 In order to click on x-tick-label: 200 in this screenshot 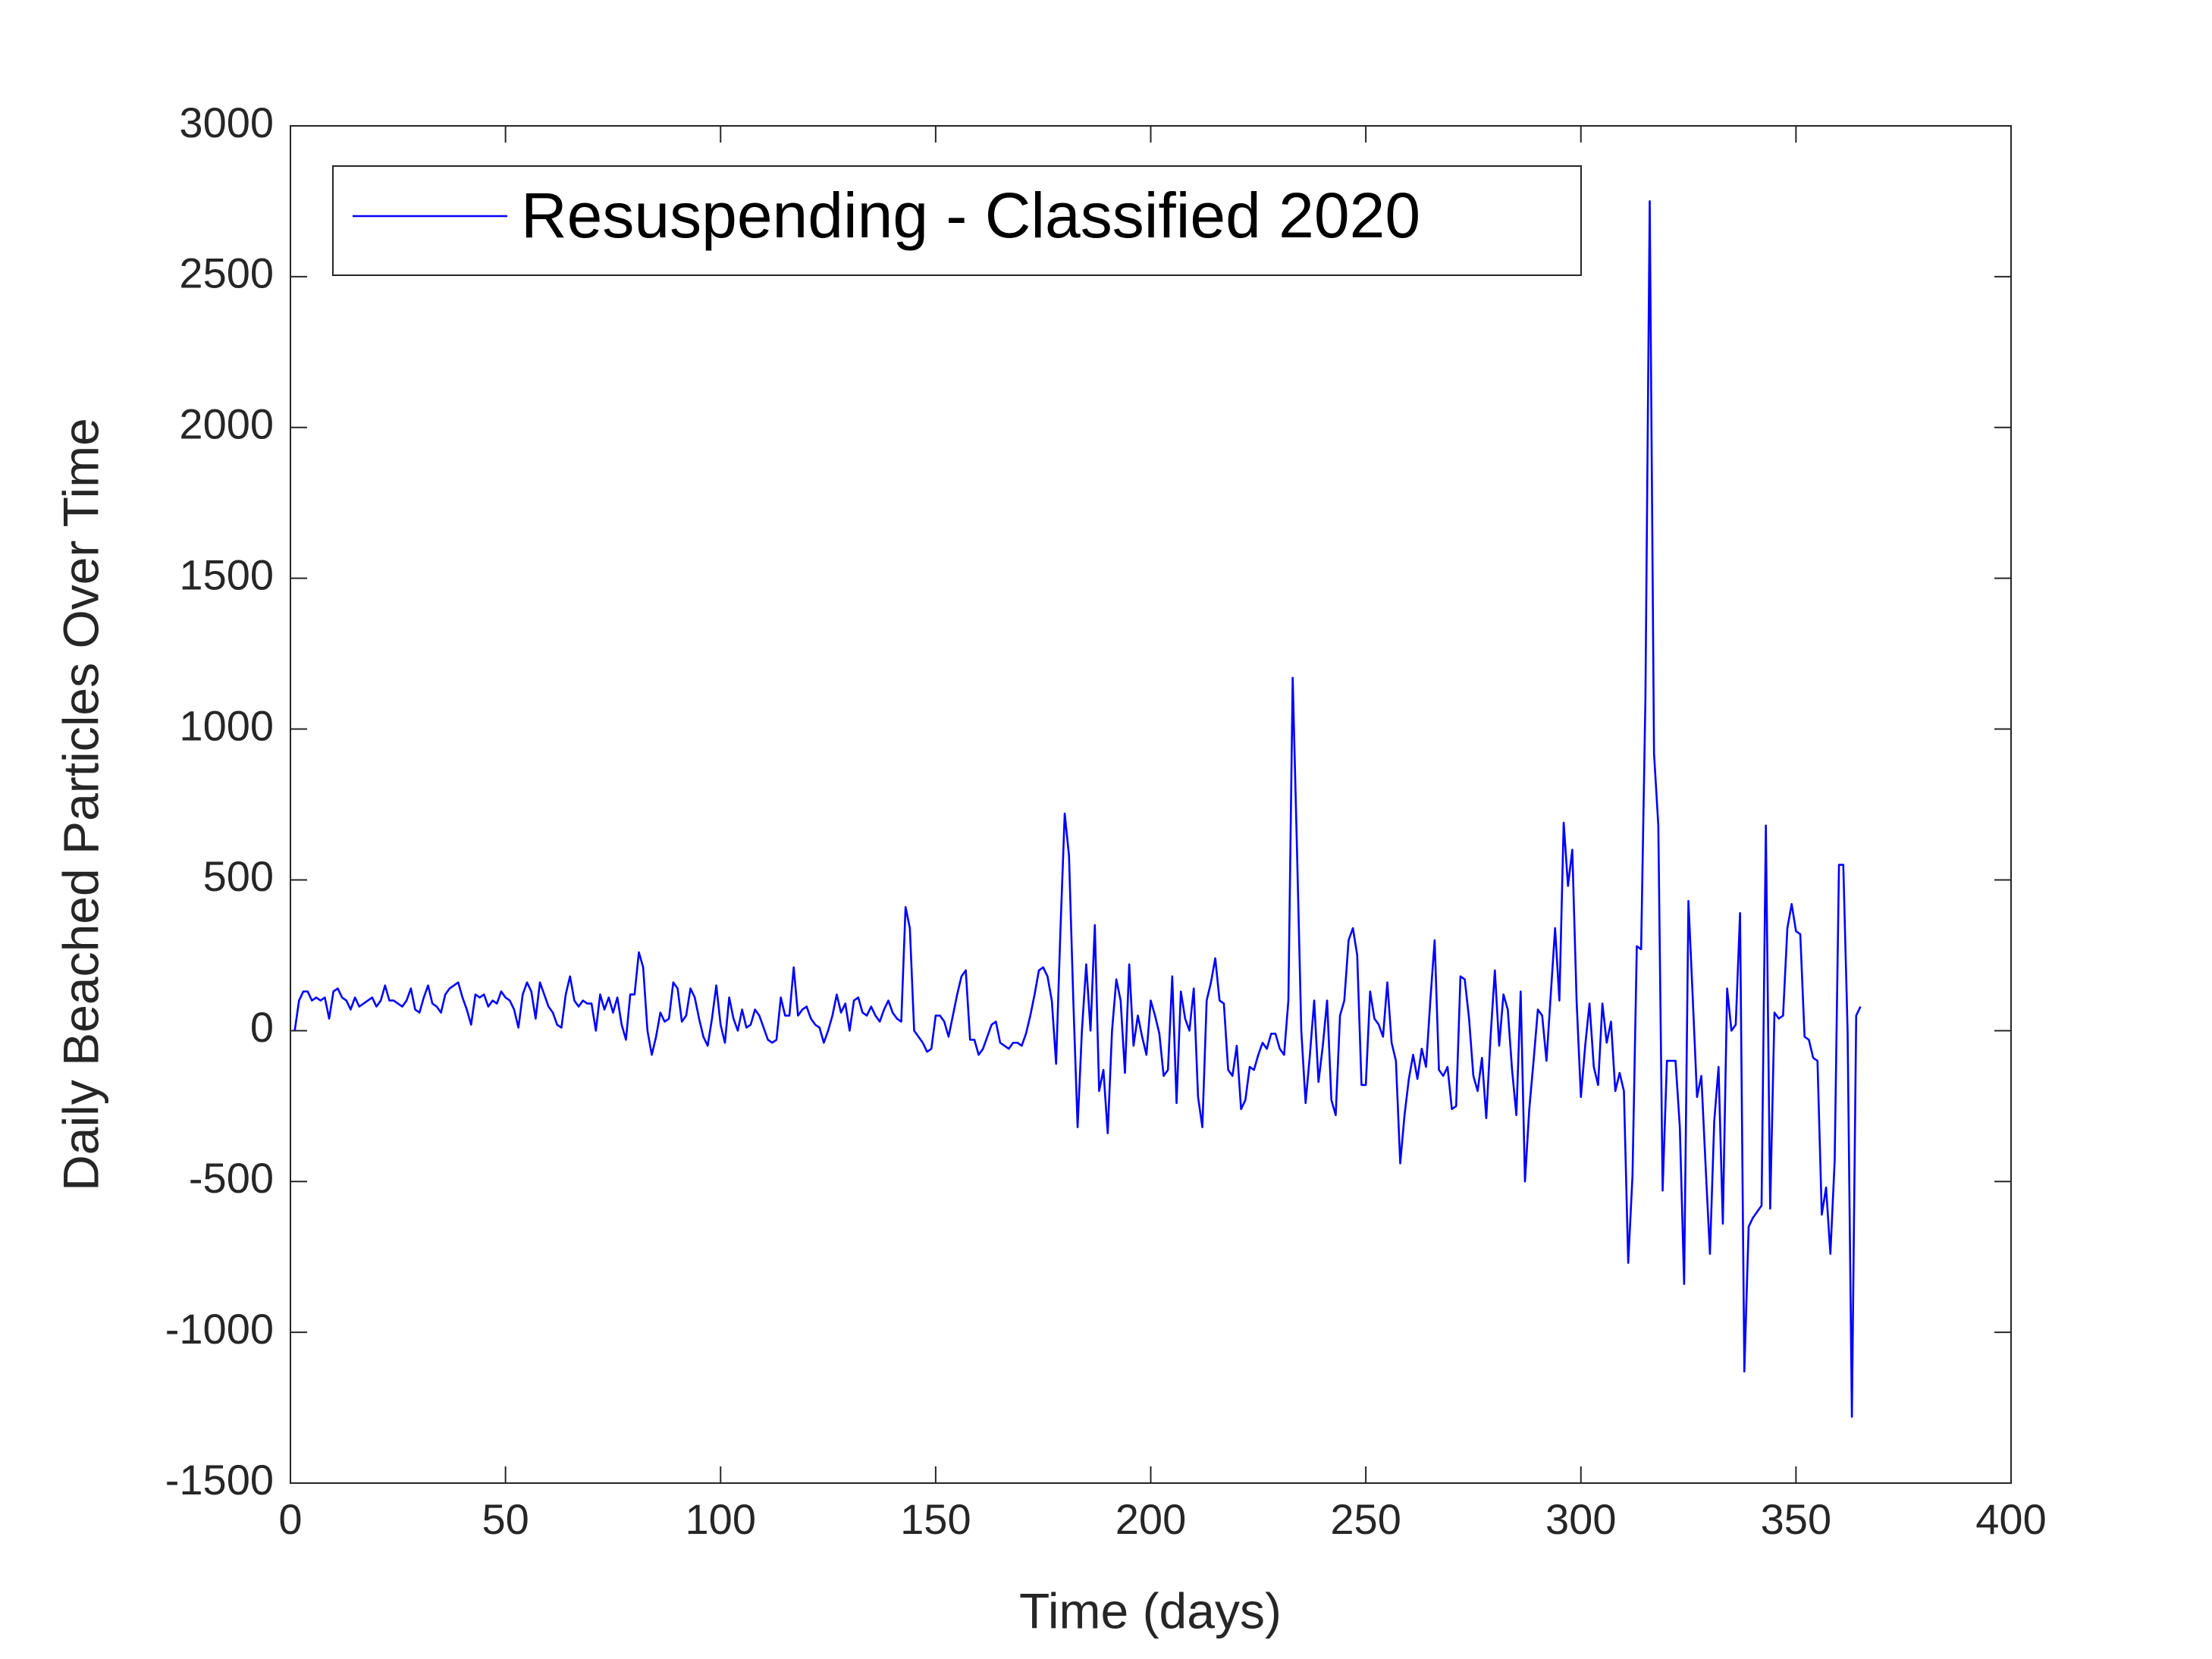, I will do `click(1151, 1519)`.